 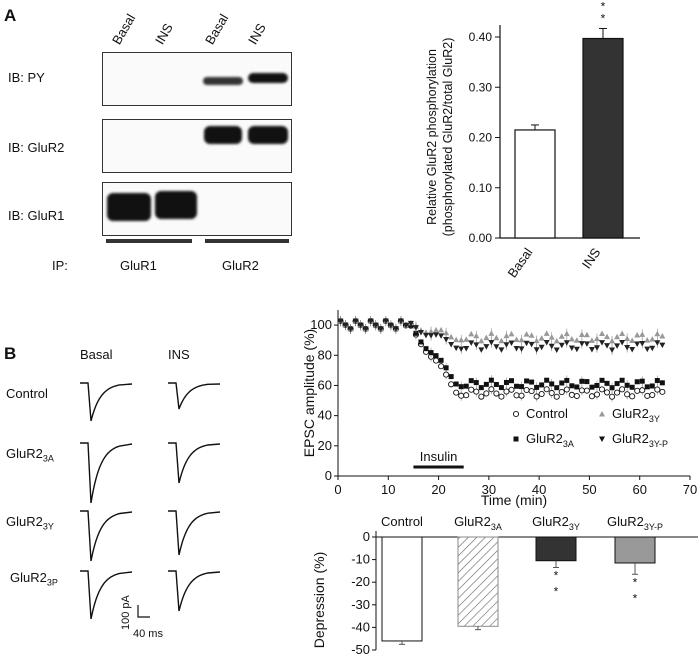 What do you see at coordinates (481, 87) in the screenshot?
I see `y-tick-label: 0.30` at bounding box center [481, 87].